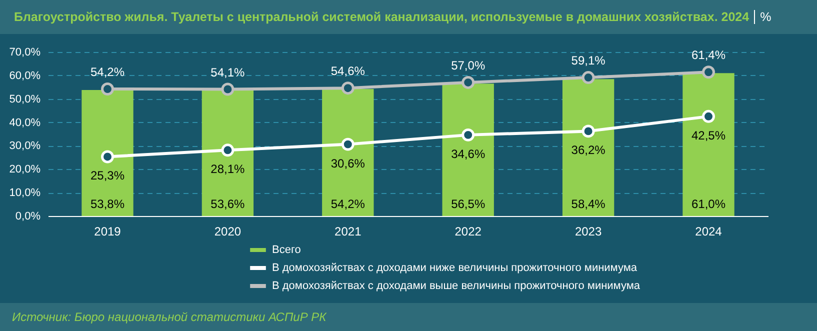 This screenshot has height=331, width=817. I want to click on data-label: 56,5%, so click(468, 204).